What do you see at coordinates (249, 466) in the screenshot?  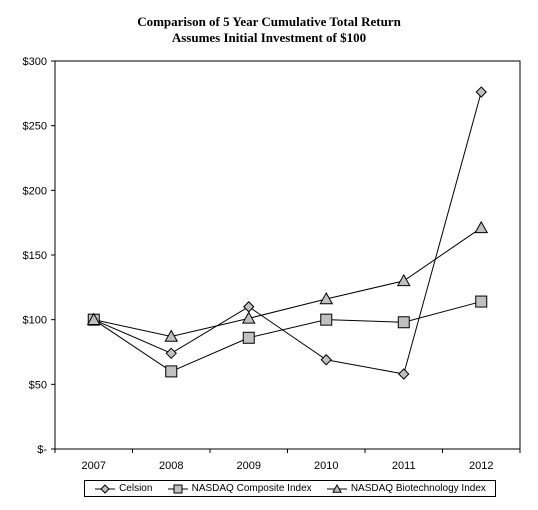 I see `x-tick-label: 2009` at bounding box center [249, 466].